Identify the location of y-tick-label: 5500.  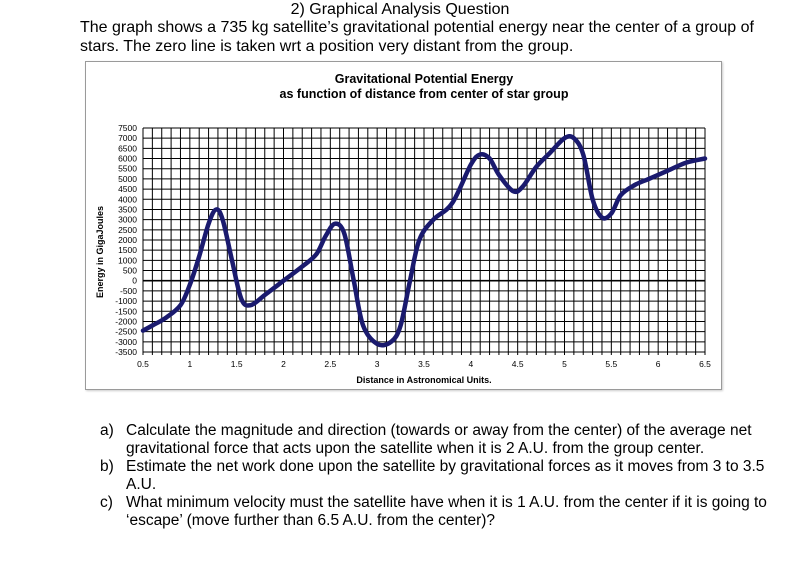
(127, 169).